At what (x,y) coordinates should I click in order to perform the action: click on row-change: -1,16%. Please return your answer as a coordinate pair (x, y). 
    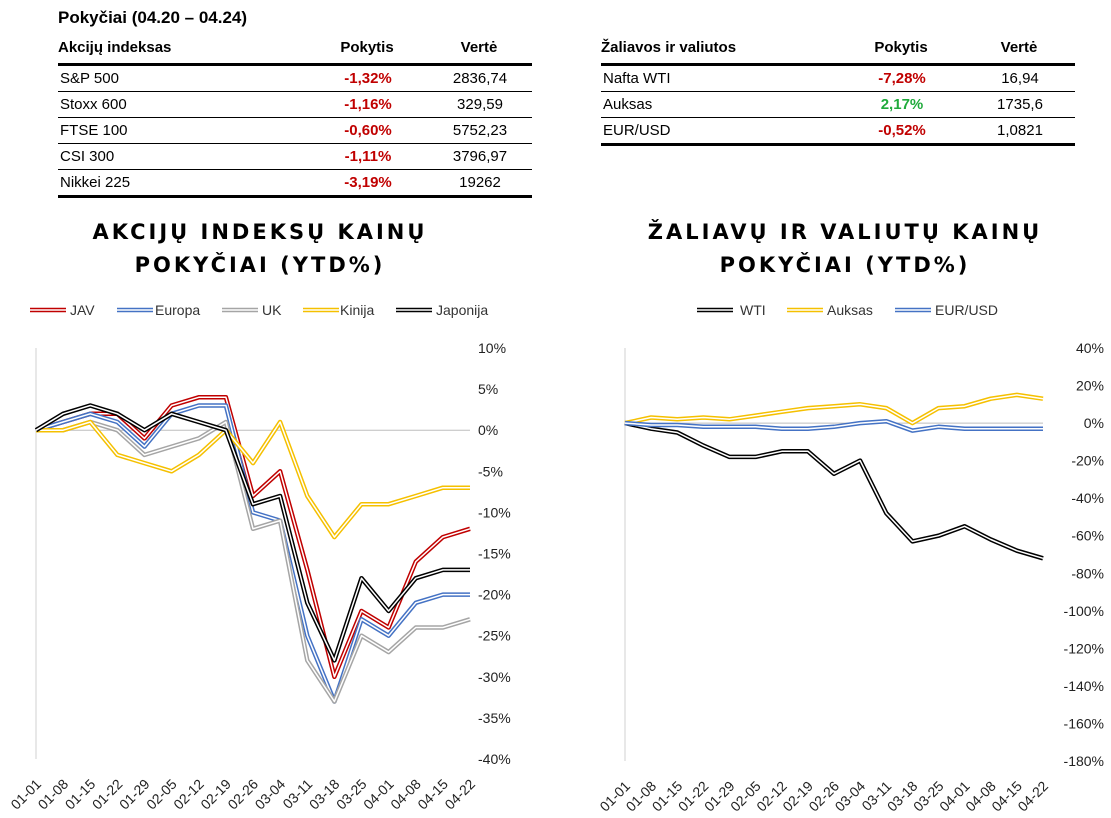
    Looking at the image, I should click on (367, 104).